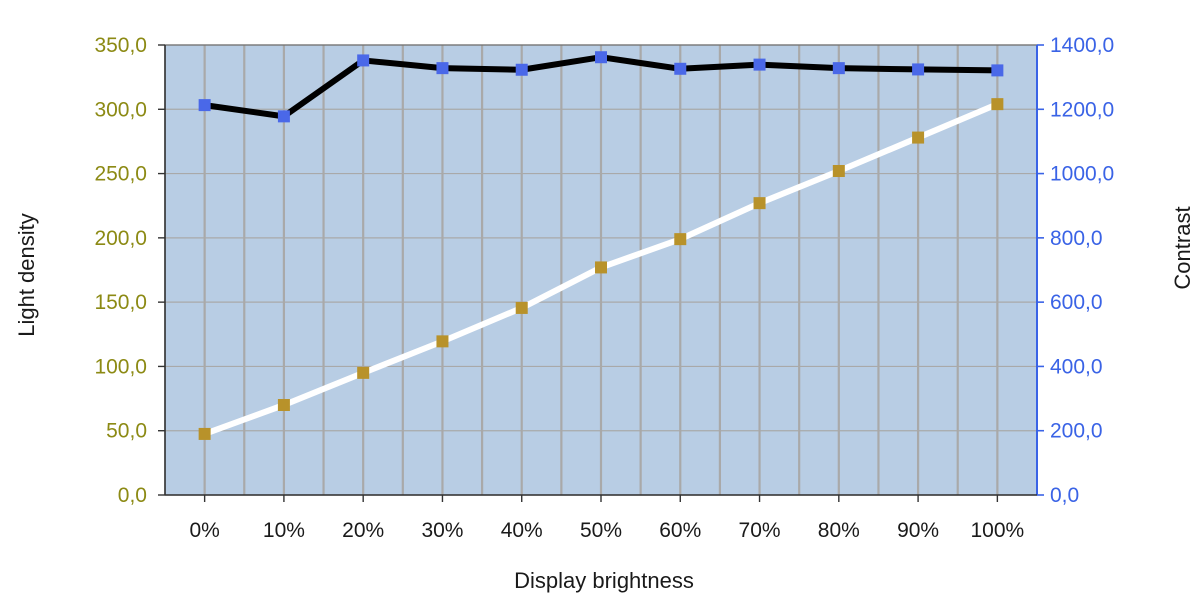 This screenshot has width=1200, height=613. What do you see at coordinates (120, 366) in the screenshot?
I see `left-tick-label: 100,0` at bounding box center [120, 366].